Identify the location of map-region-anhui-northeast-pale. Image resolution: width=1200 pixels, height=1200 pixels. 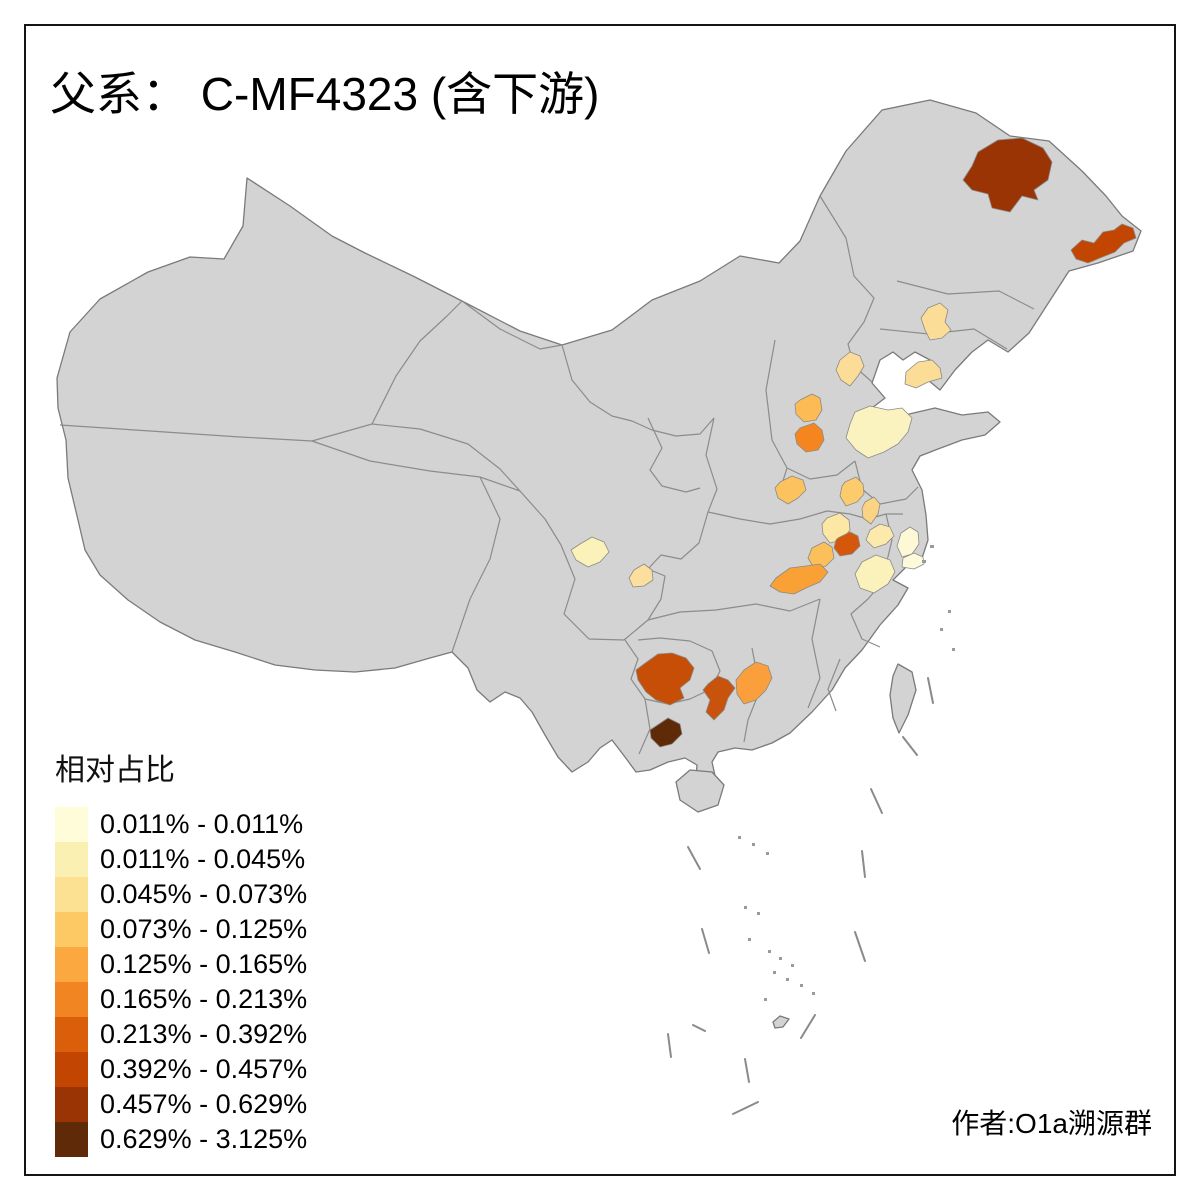
(880, 536).